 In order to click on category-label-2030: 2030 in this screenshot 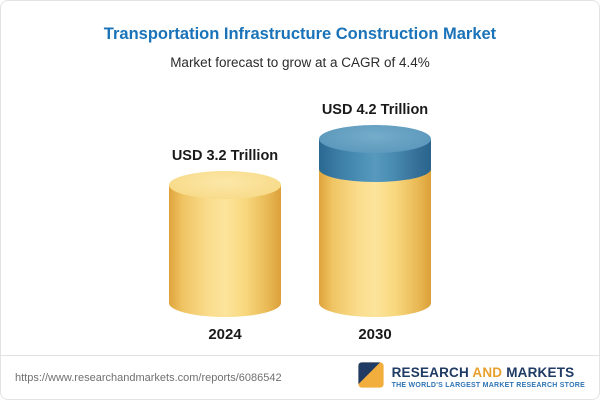, I will do `click(375, 334)`.